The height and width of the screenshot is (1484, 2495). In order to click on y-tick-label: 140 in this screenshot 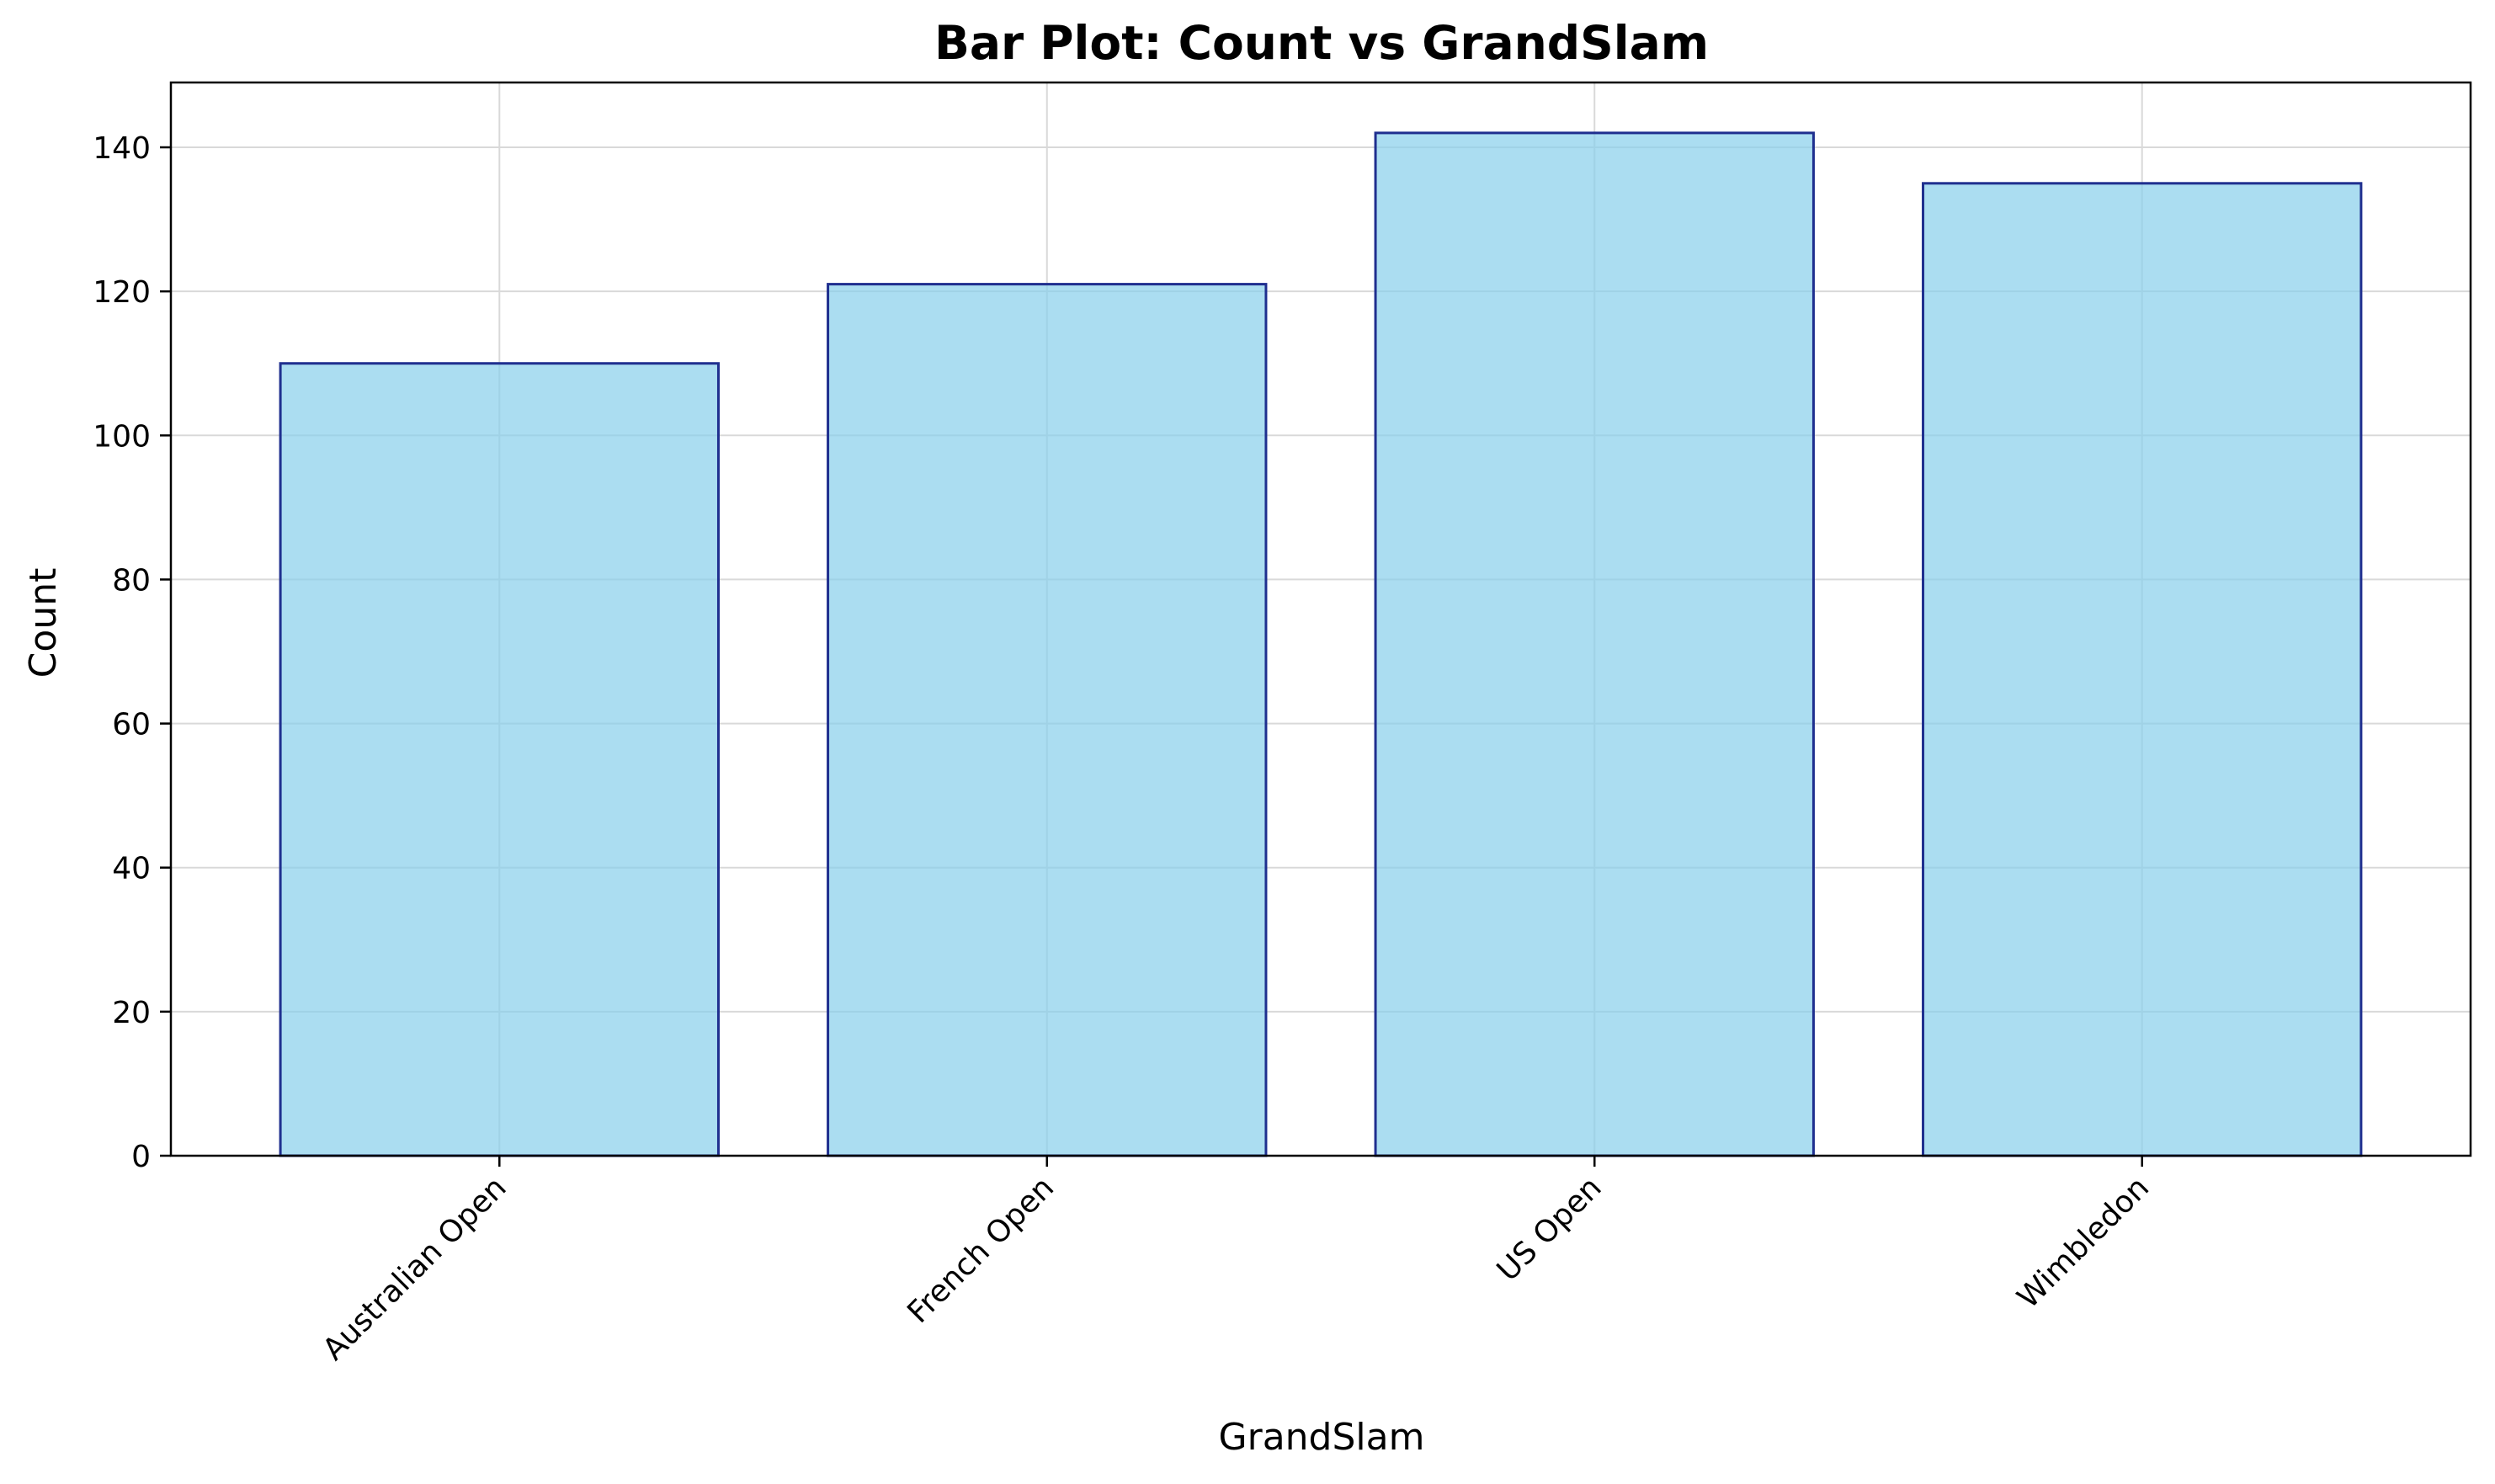, I will do `click(122, 148)`.